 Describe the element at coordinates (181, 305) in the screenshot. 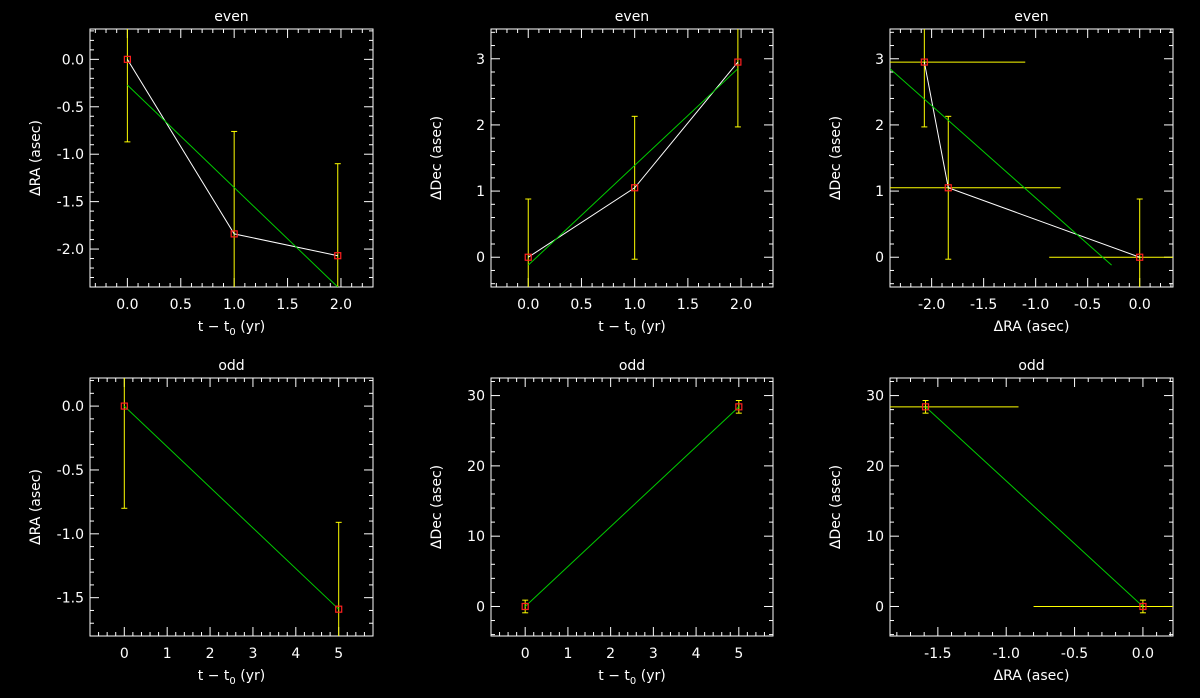

I see `x-tick-label: 0.5` at that location.